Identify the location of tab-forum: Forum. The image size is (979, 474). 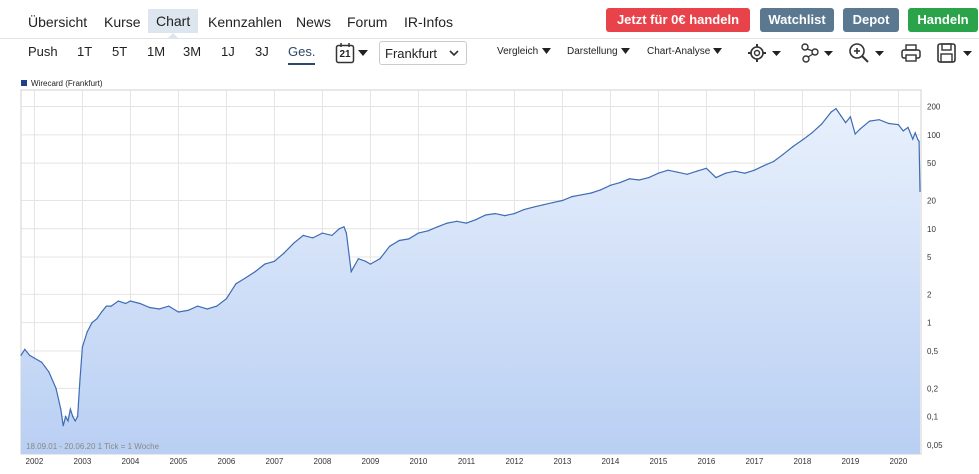
(367, 22).